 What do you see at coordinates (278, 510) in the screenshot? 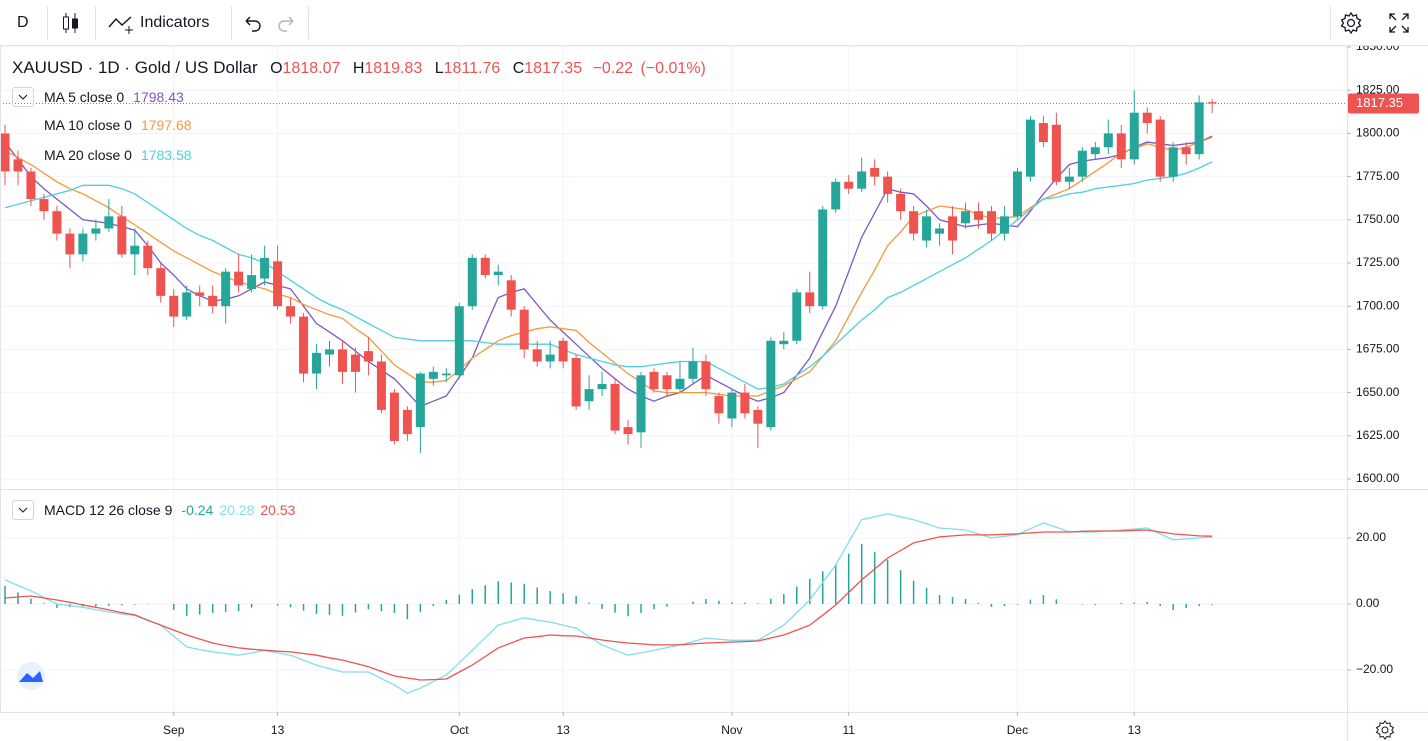
I see `signal-value: 20.53` at bounding box center [278, 510].